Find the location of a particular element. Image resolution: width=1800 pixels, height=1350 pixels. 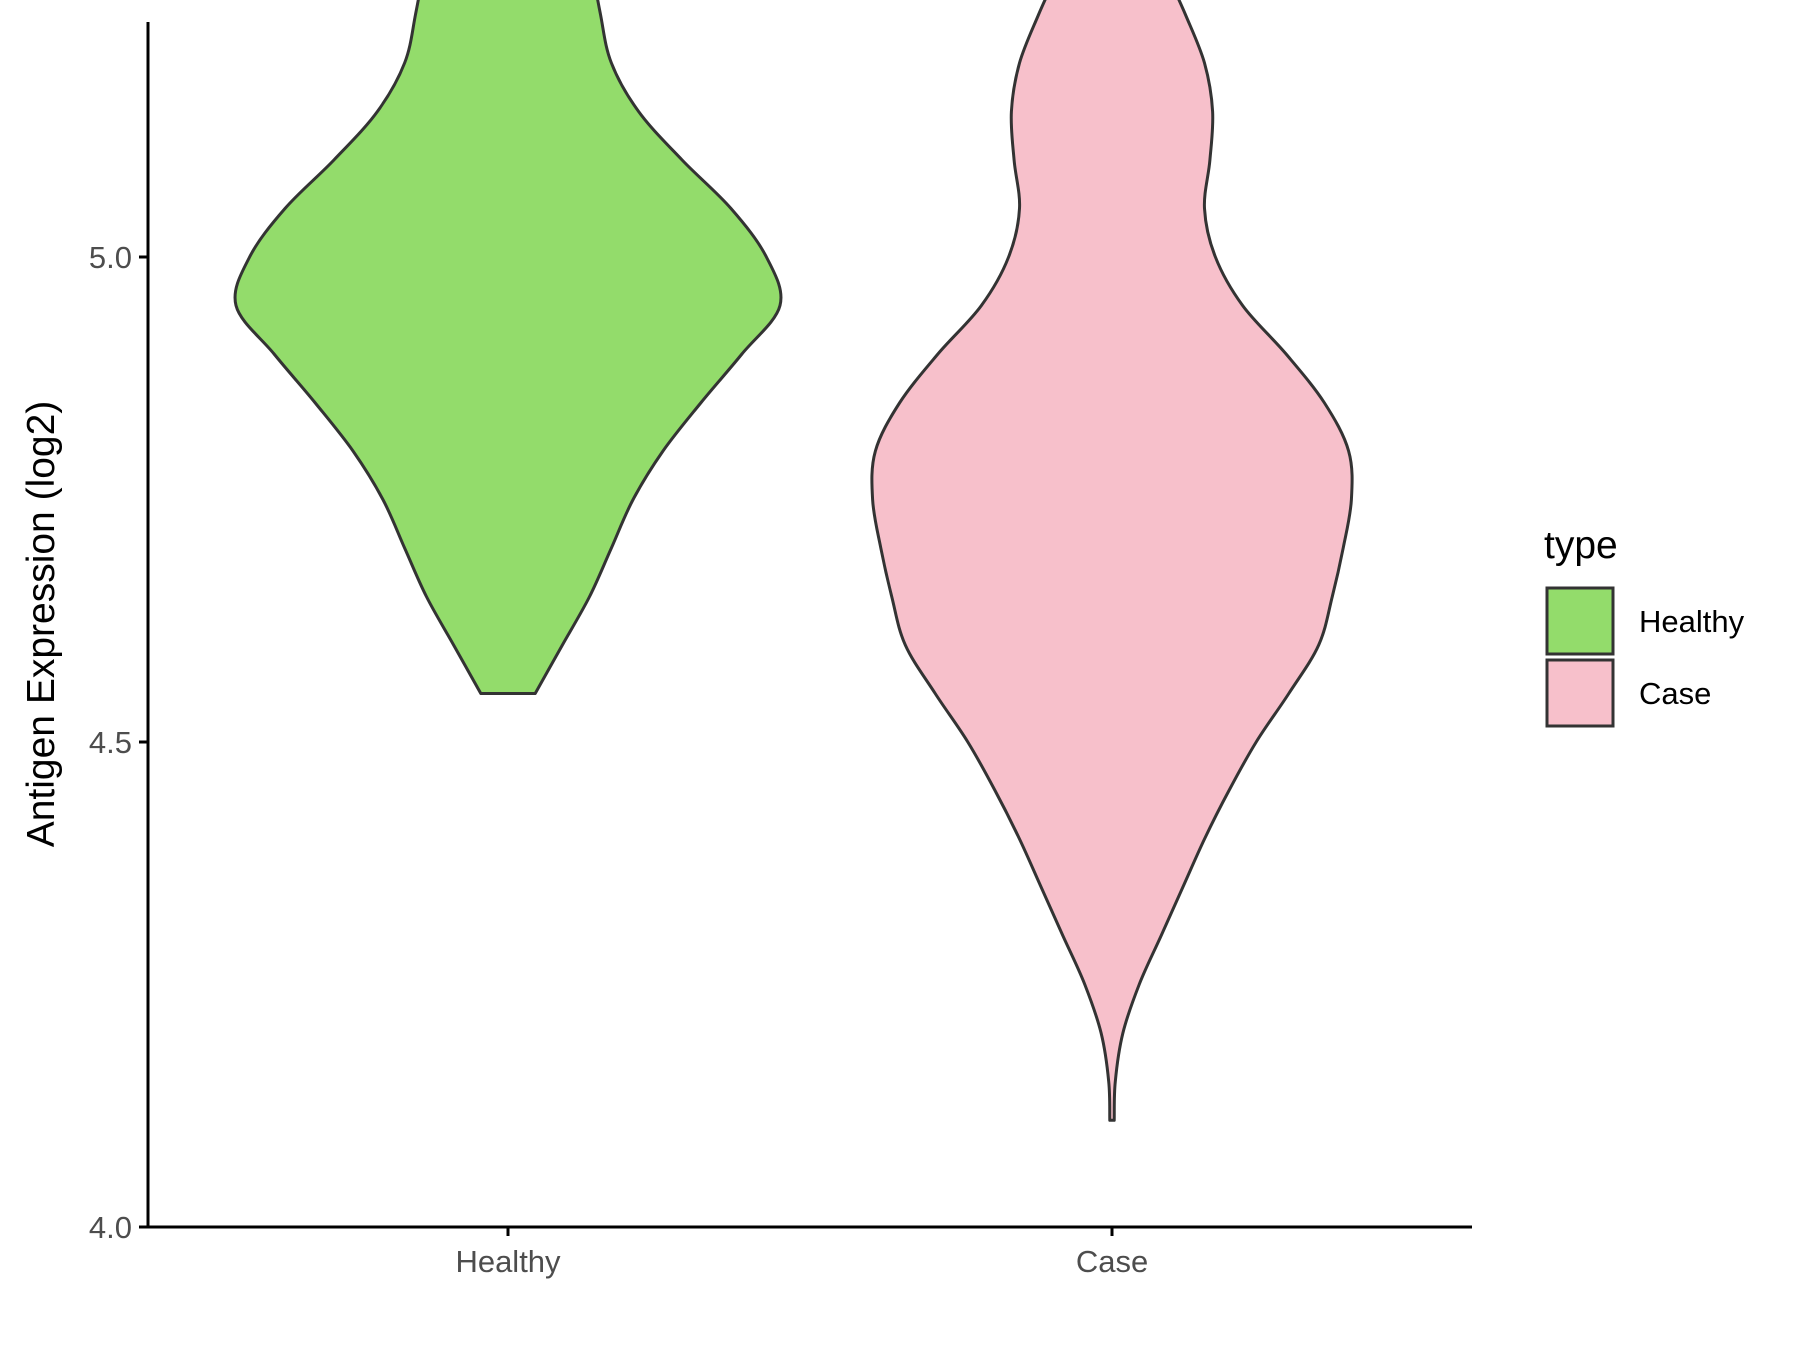

legend-key-case is located at coordinates (1580, 693).